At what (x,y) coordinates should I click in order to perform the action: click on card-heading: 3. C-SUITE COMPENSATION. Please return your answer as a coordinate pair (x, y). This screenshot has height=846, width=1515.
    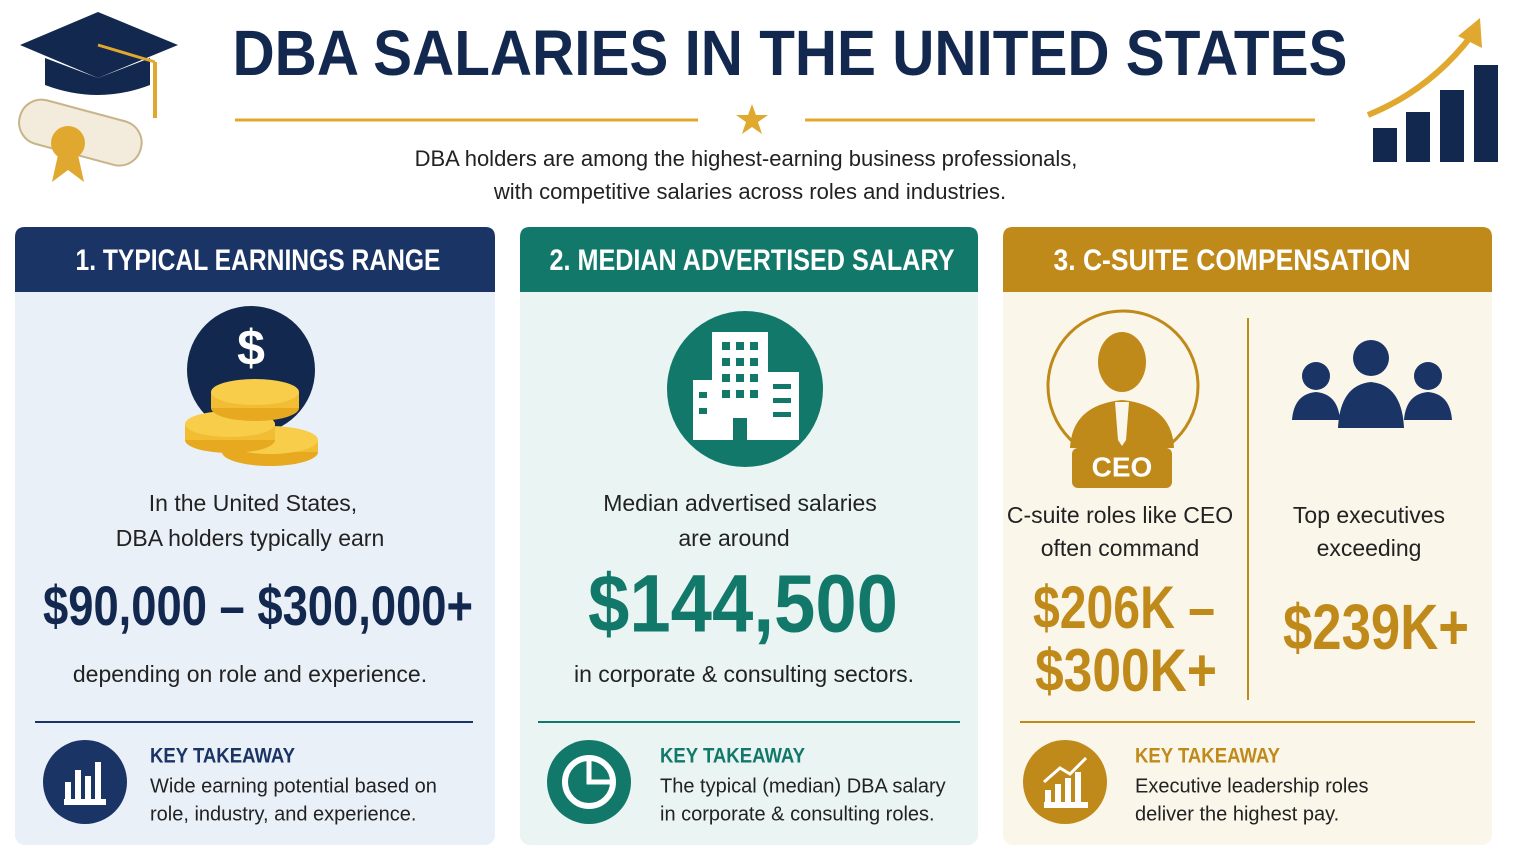
    Looking at the image, I should click on (1232, 260).